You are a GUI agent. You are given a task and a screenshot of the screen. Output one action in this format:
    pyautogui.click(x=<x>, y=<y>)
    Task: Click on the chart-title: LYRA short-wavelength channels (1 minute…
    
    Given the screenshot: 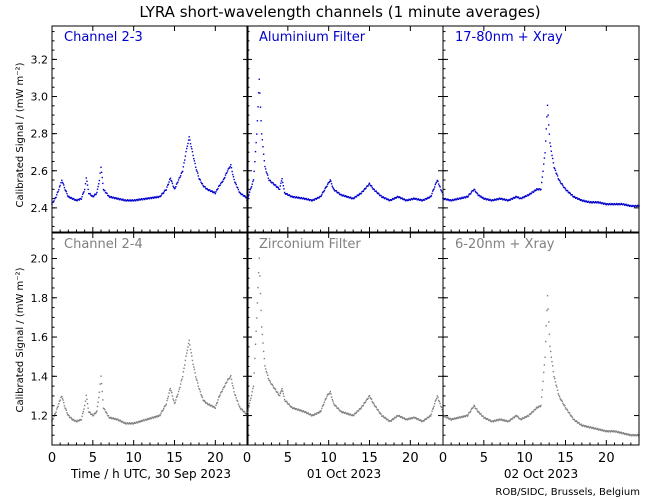 What is the action you would take?
    pyautogui.click(x=339, y=12)
    